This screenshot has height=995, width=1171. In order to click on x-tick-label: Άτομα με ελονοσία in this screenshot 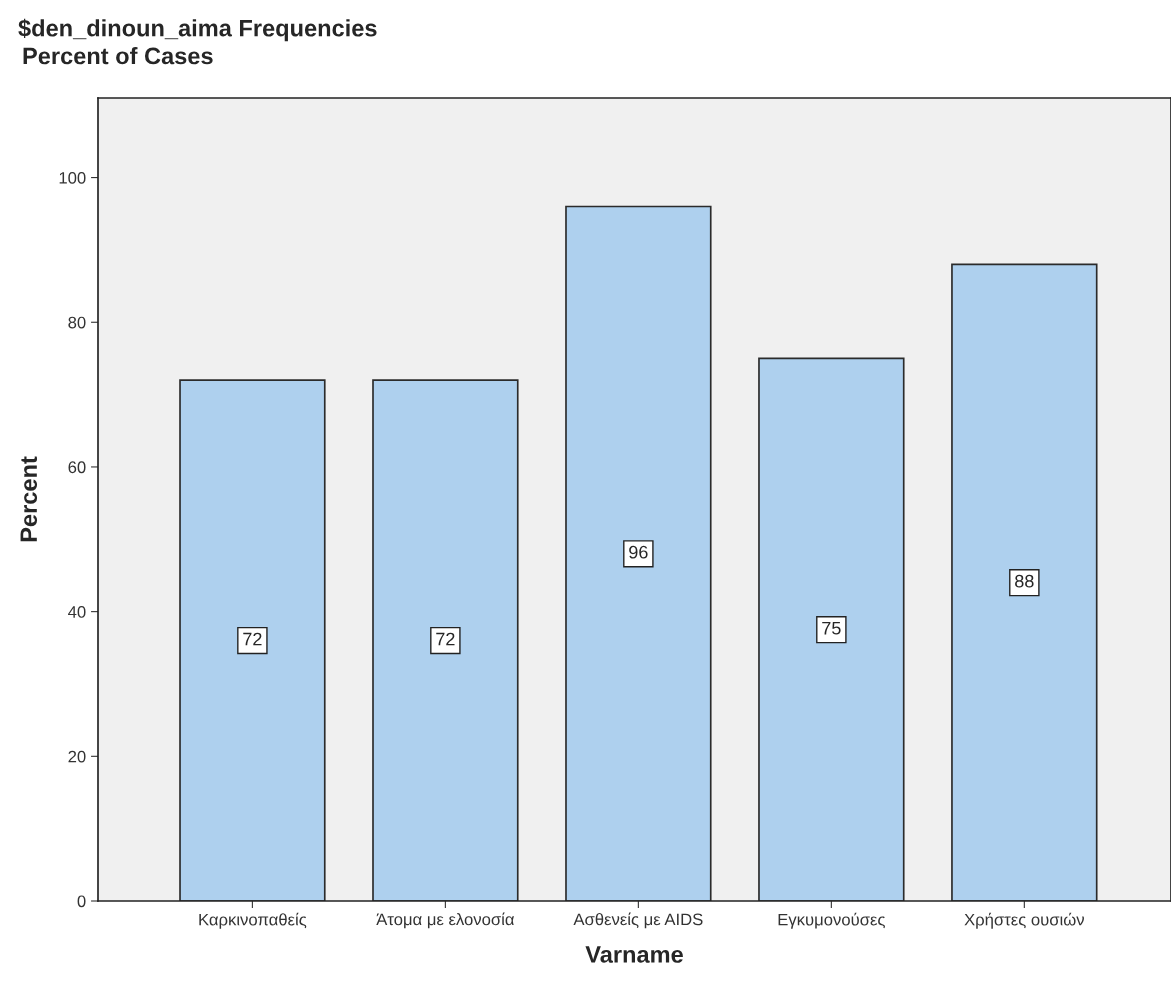, I will do `click(445, 920)`.